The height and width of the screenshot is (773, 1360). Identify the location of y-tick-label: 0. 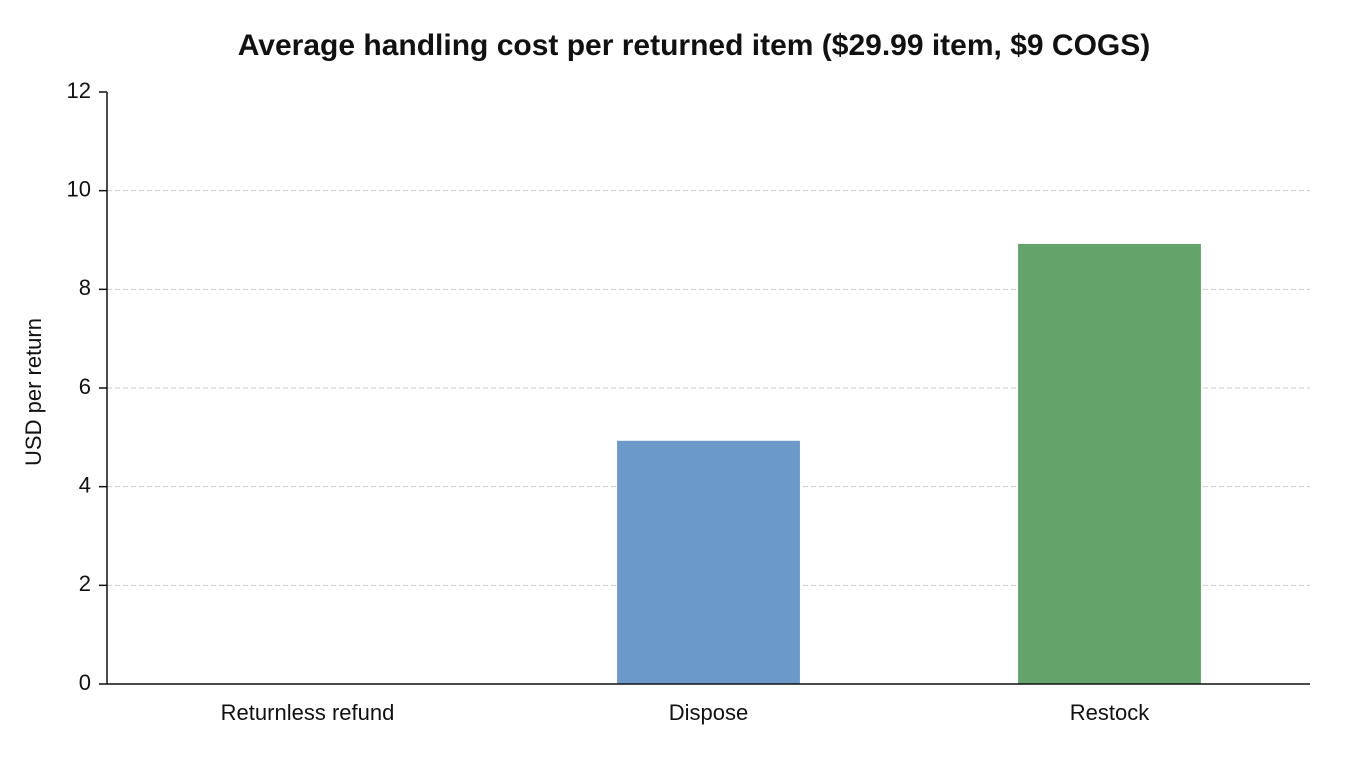
(85, 682).